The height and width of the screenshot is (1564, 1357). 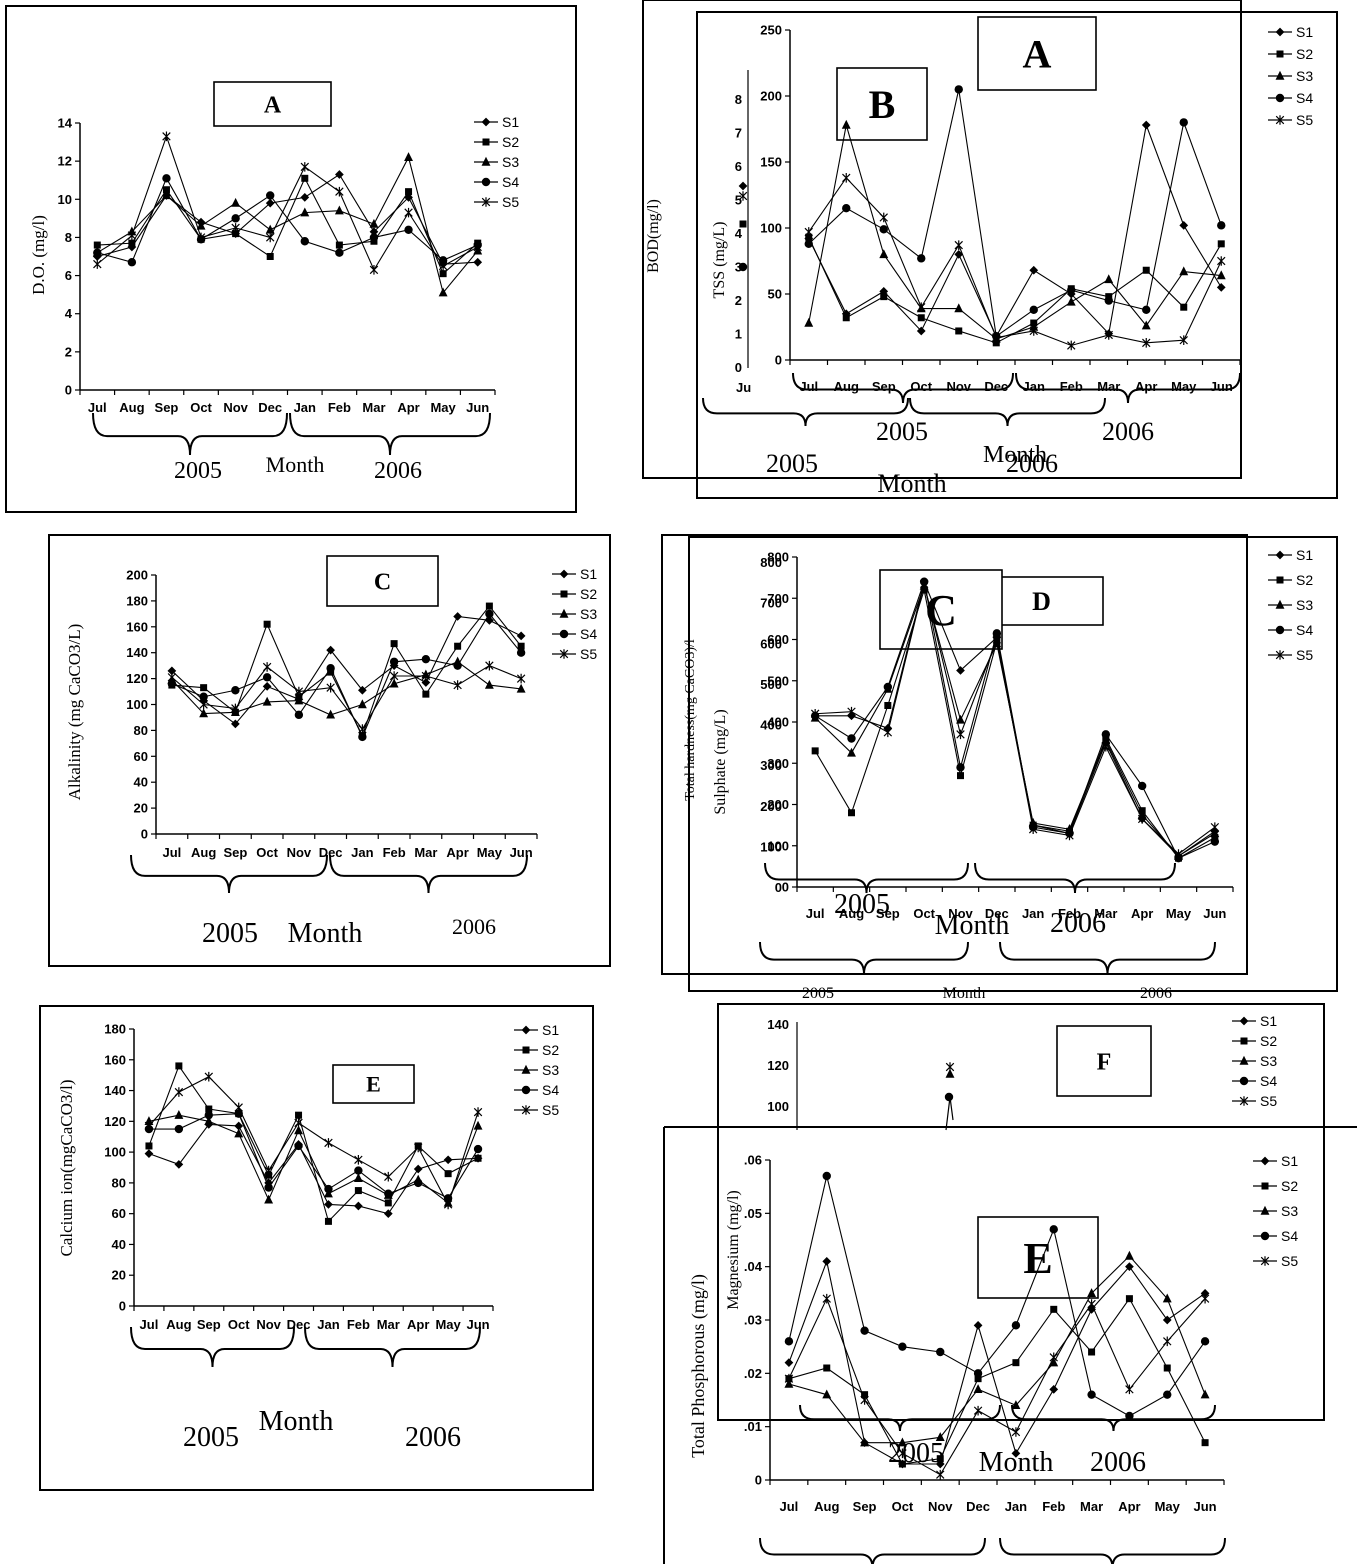 What do you see at coordinates (68, 351) in the screenshot?
I see `y-tick-label: 2` at bounding box center [68, 351].